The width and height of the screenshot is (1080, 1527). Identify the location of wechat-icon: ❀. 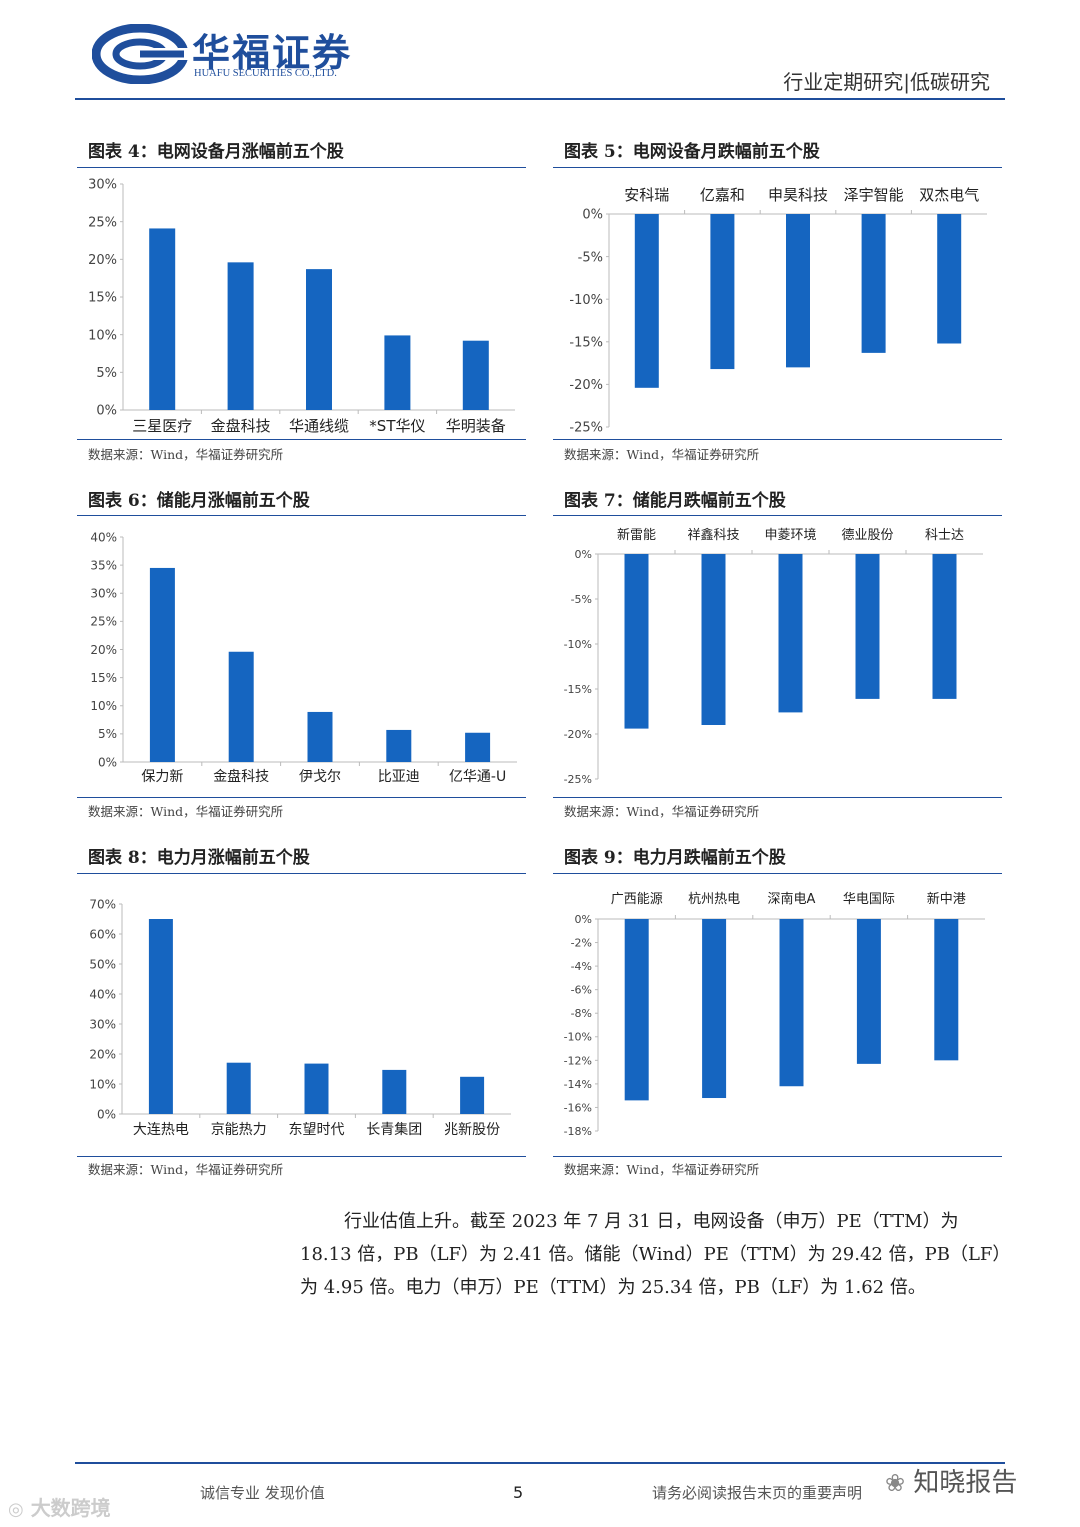
(895, 1483).